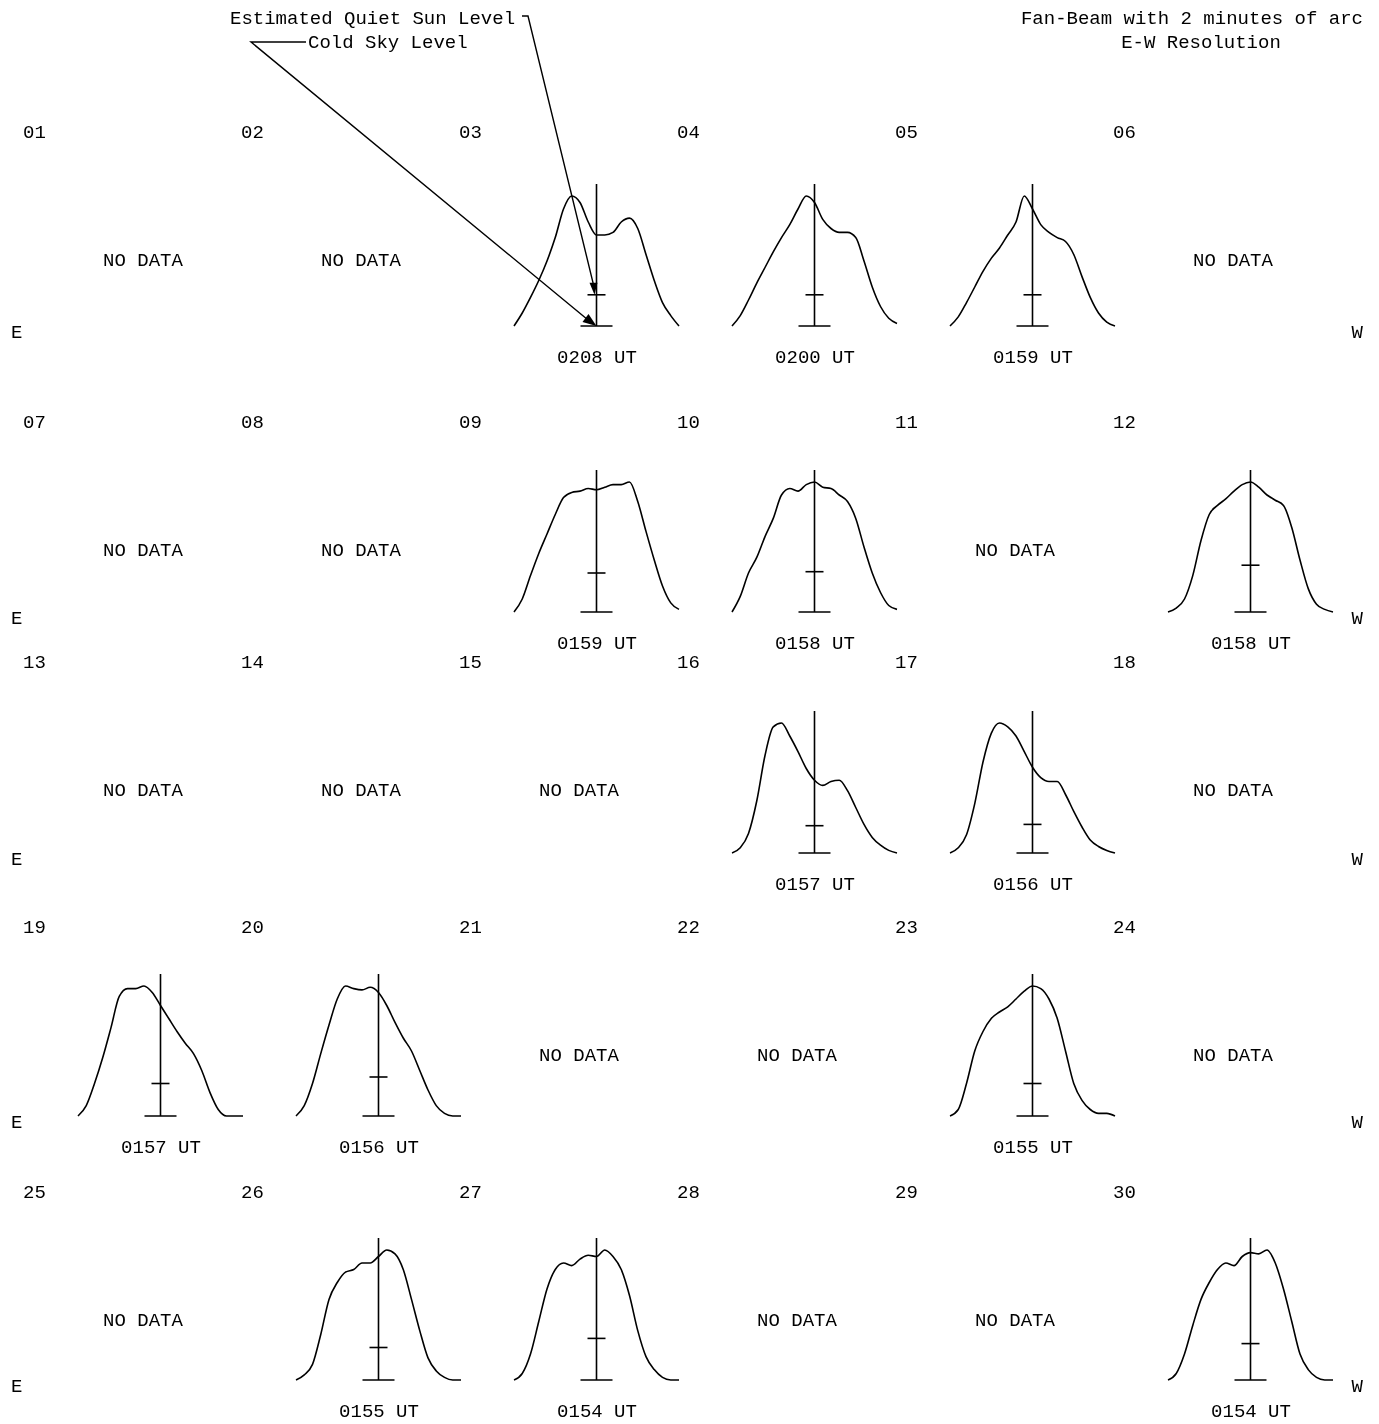 This screenshot has width=1379, height=1424. Describe the element at coordinates (1124, 928) in the screenshot. I see `text: 24` at that location.